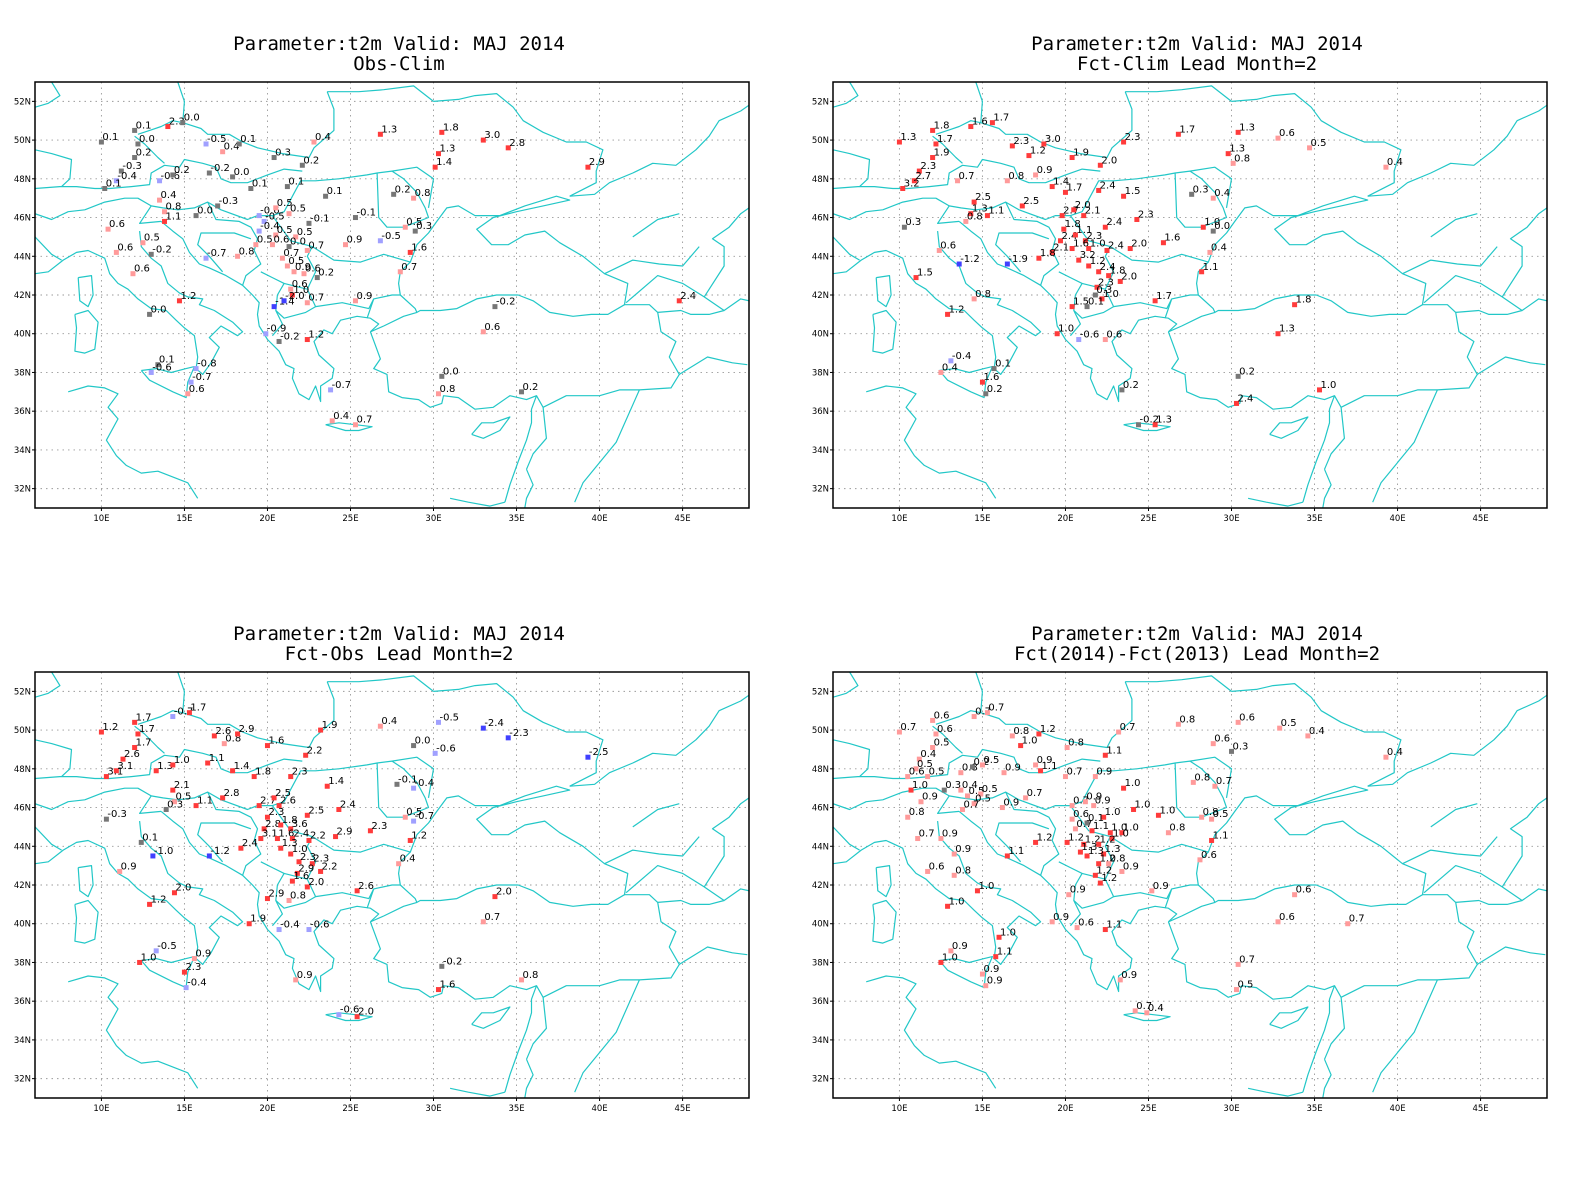 Image resolution: width=1596 pixels, height=1200 pixels. What do you see at coordinates (233, 739) in the screenshot?
I see `station-value-label: 0.8` at bounding box center [233, 739].